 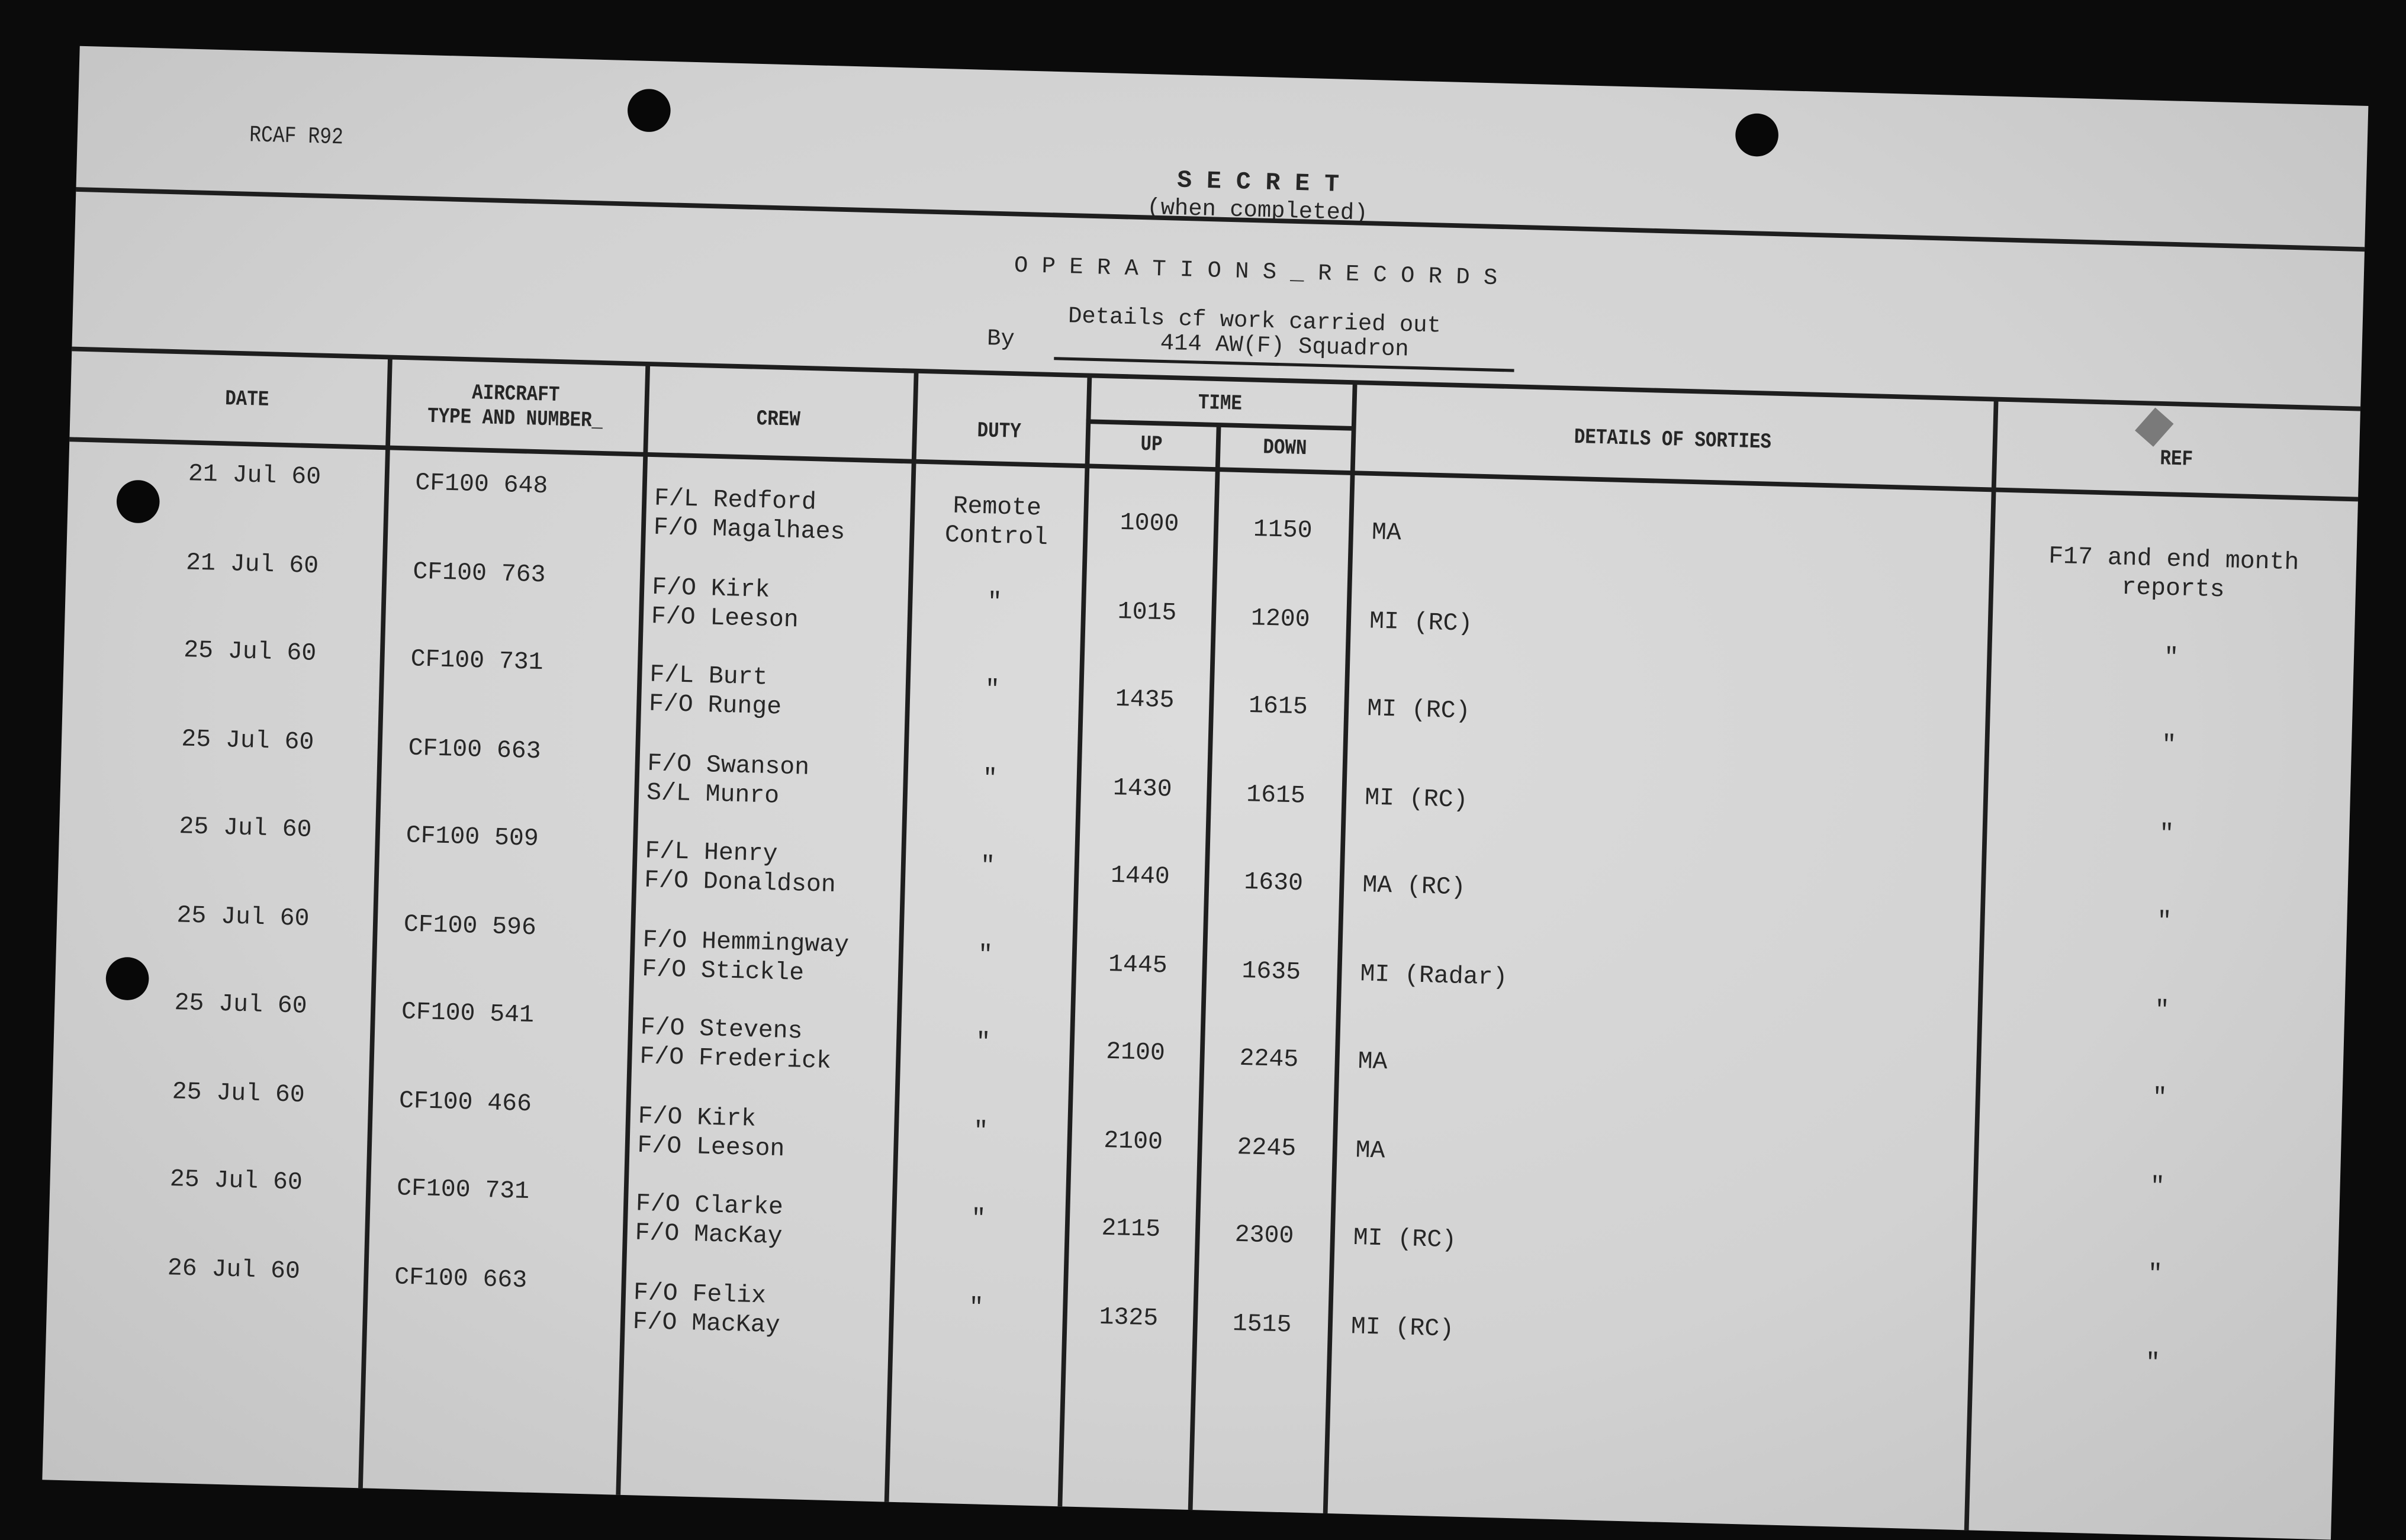 I want to click on header-up: UP, so click(x=1151, y=445).